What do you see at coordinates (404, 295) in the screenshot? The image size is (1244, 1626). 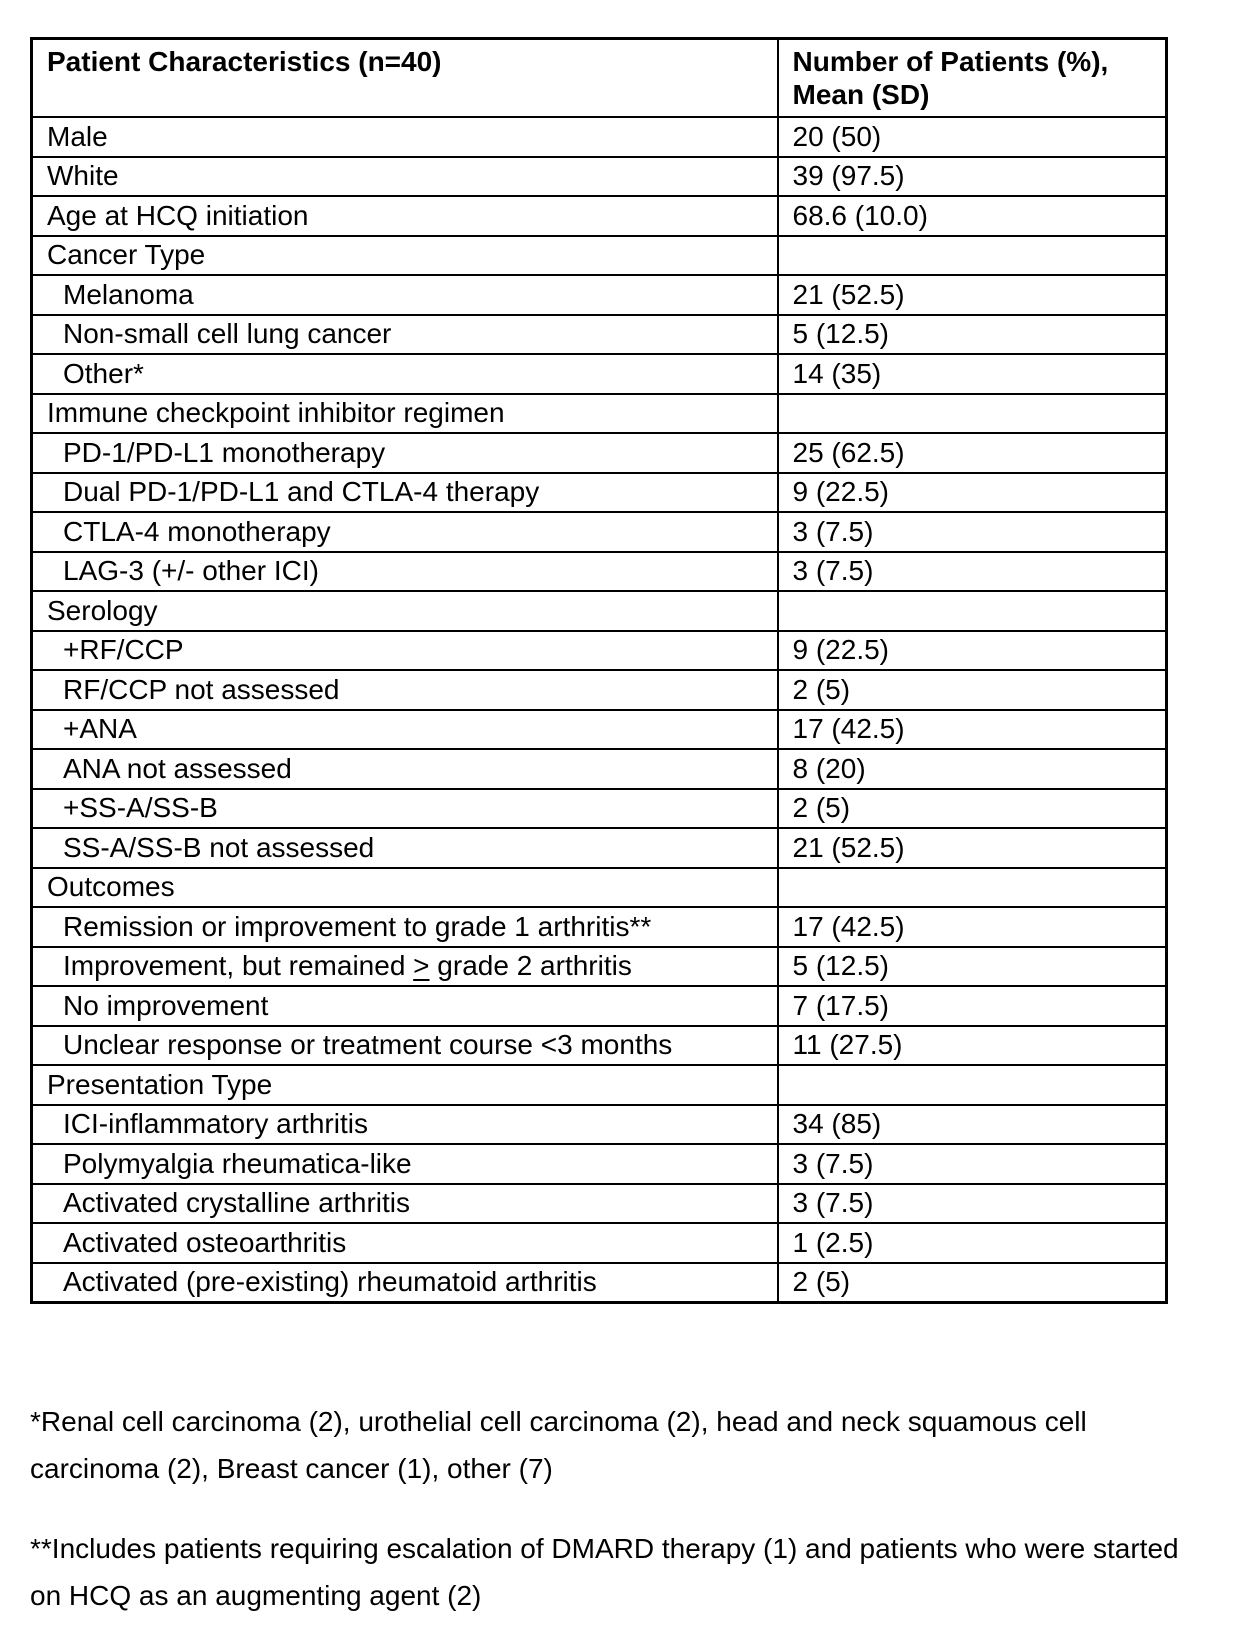 I see `row-label: Melanoma` at bounding box center [404, 295].